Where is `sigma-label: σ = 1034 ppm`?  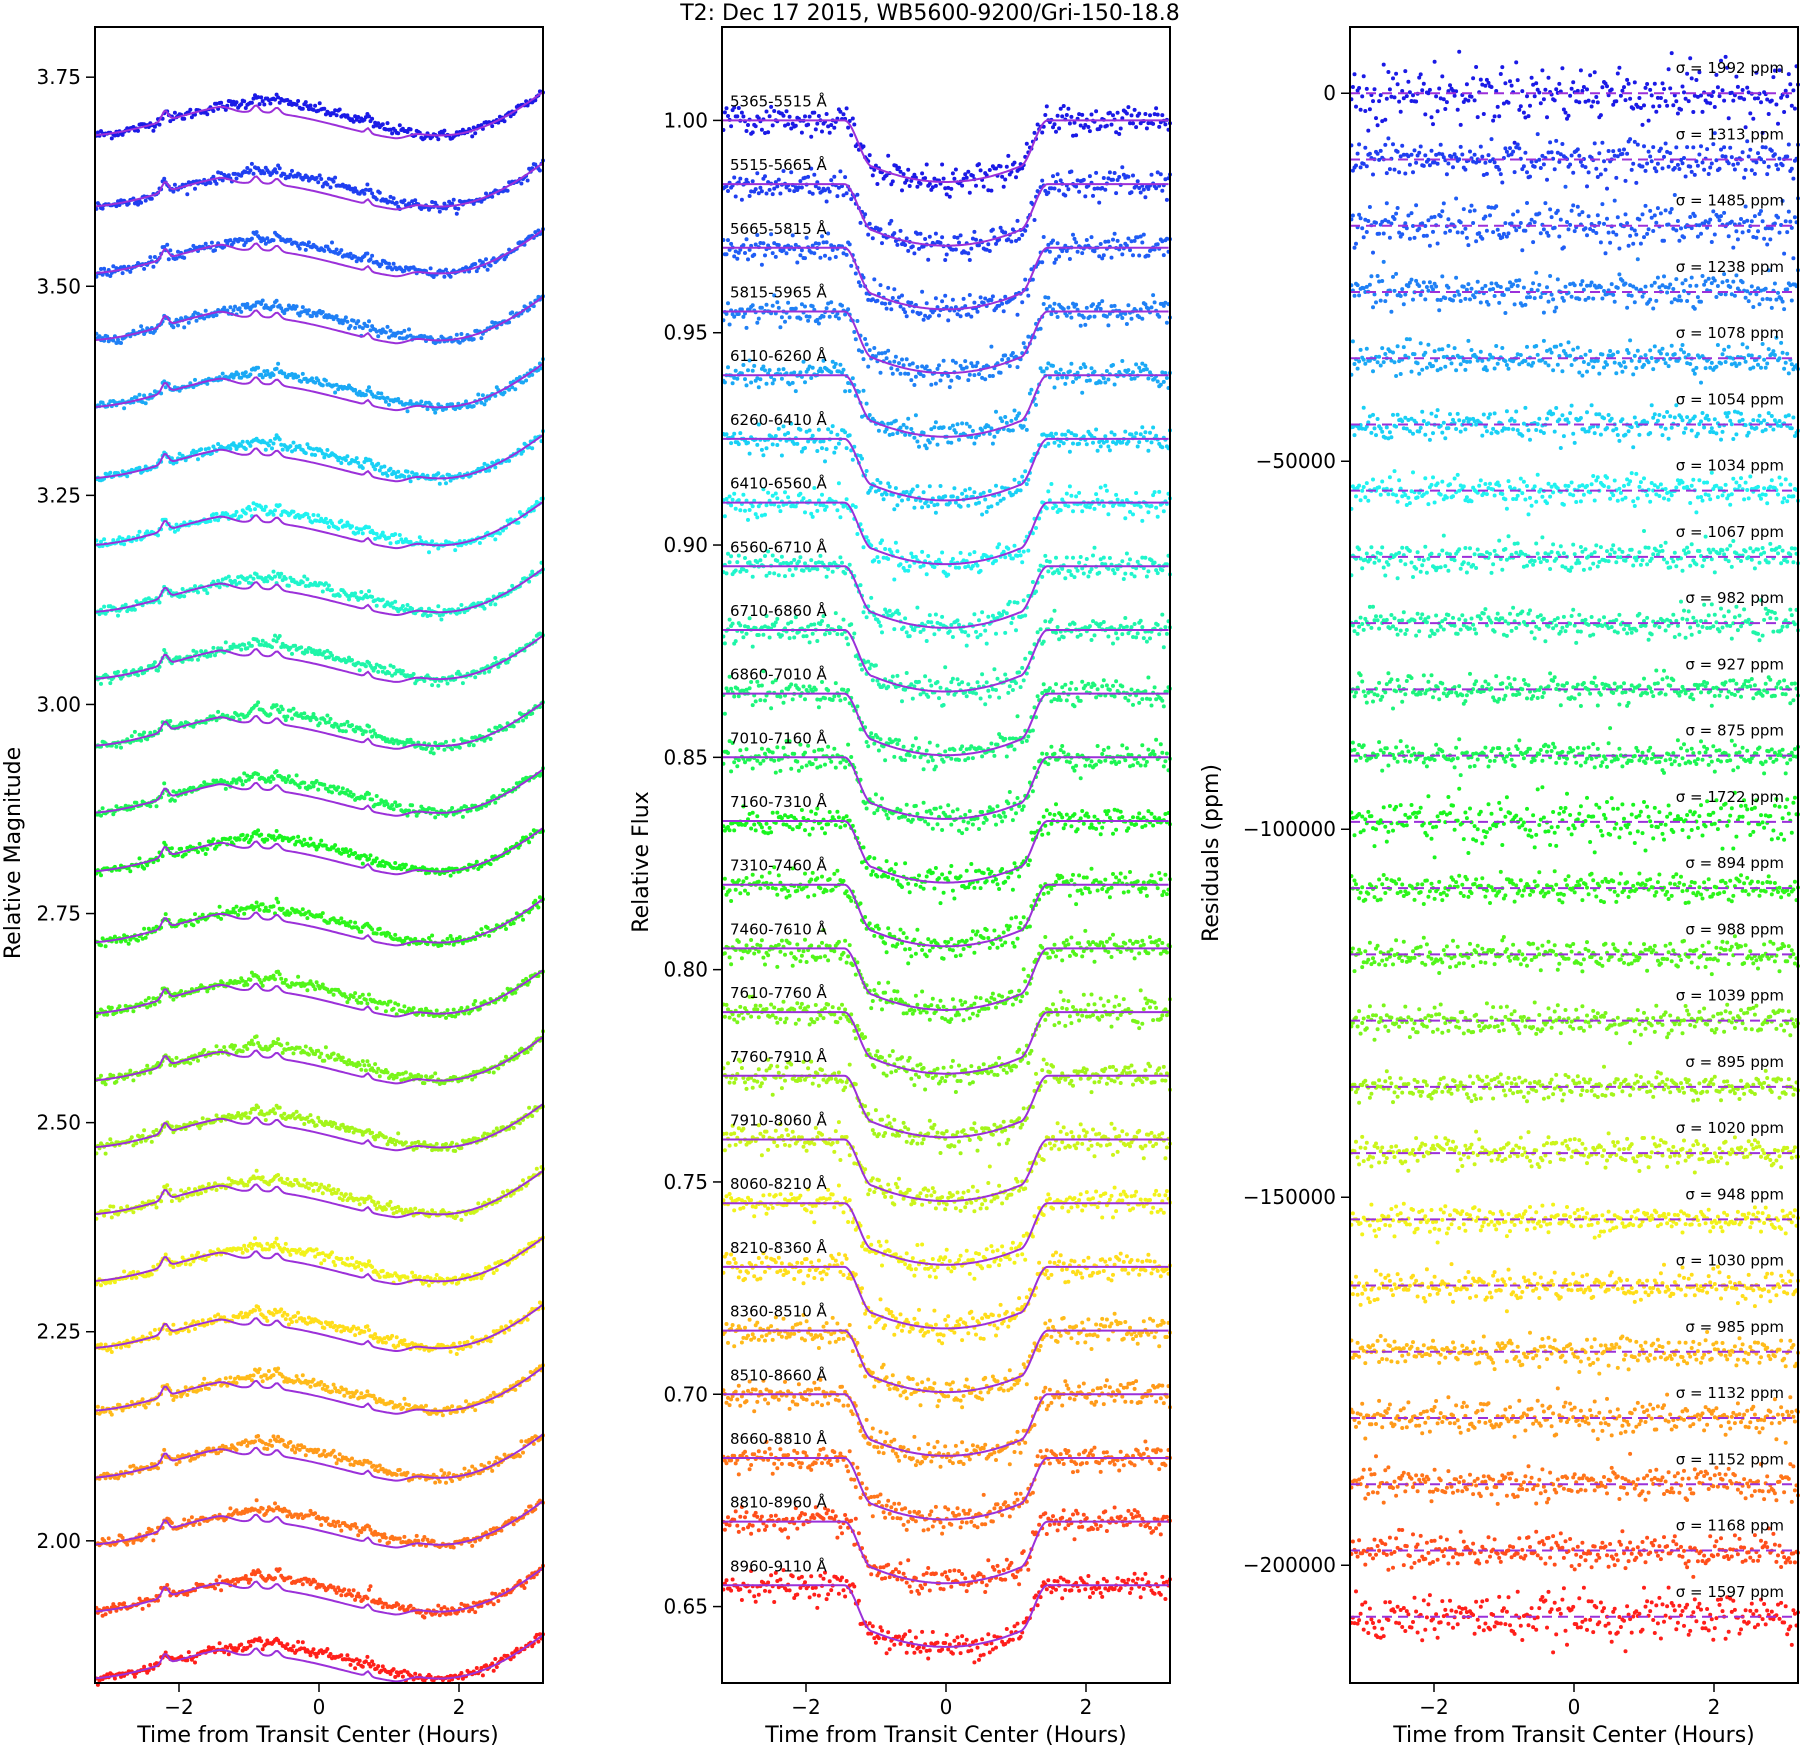
sigma-label: σ = 1034 ppm is located at coordinates (1730, 466).